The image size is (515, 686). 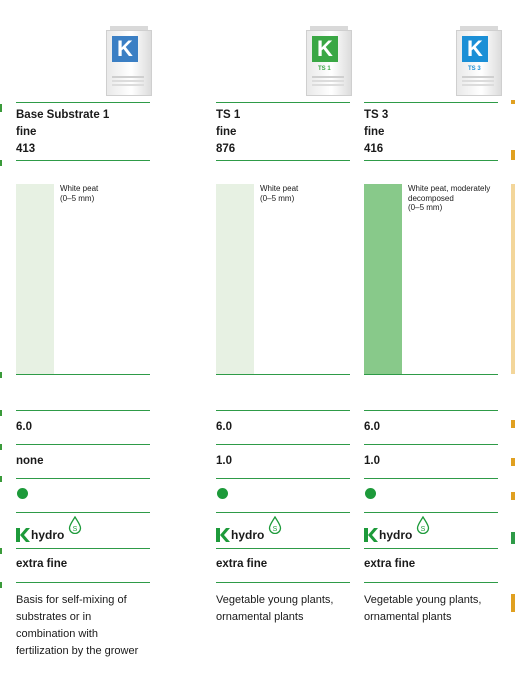 I want to click on product-bag-image: K TS 3, so click(x=479, y=62).